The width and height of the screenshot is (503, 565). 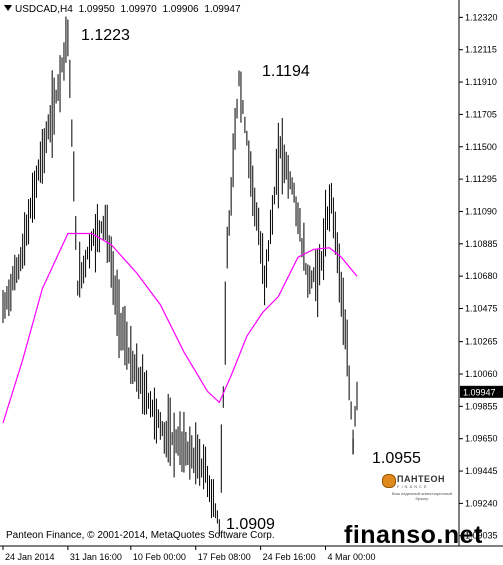 I want to click on y-tick-label-2: 1.11910, so click(x=481, y=82).